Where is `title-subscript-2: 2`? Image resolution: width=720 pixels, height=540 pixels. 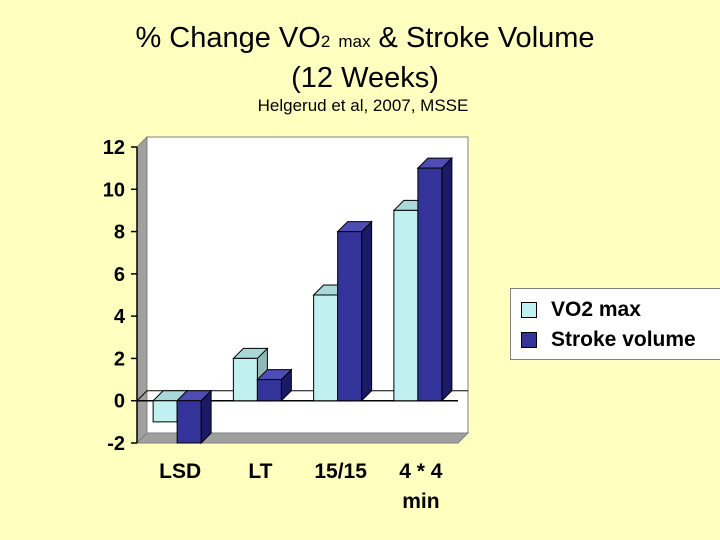 title-subscript-2: 2 is located at coordinates (325, 41).